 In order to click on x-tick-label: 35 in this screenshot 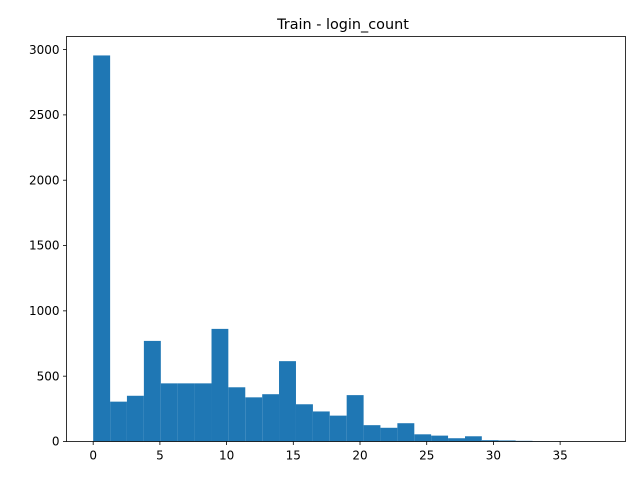, I will do `click(559, 456)`.